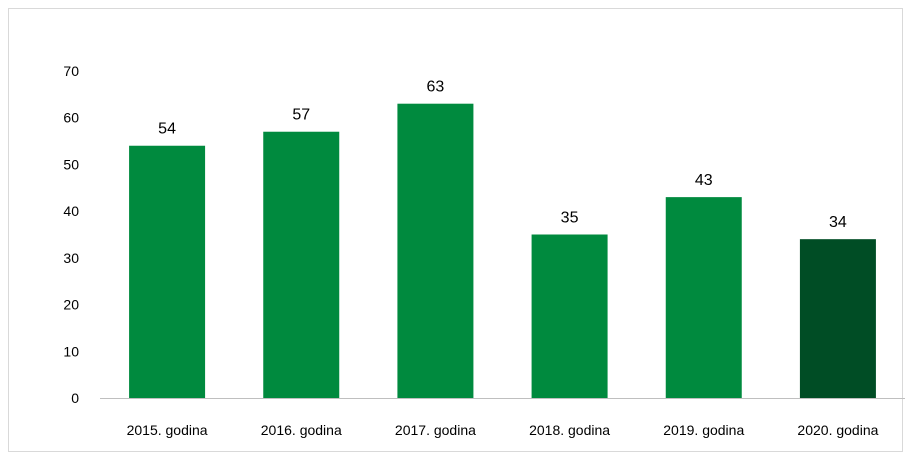 The image size is (912, 459). Describe the element at coordinates (704, 180) in the screenshot. I see `data-label: 43` at that location.